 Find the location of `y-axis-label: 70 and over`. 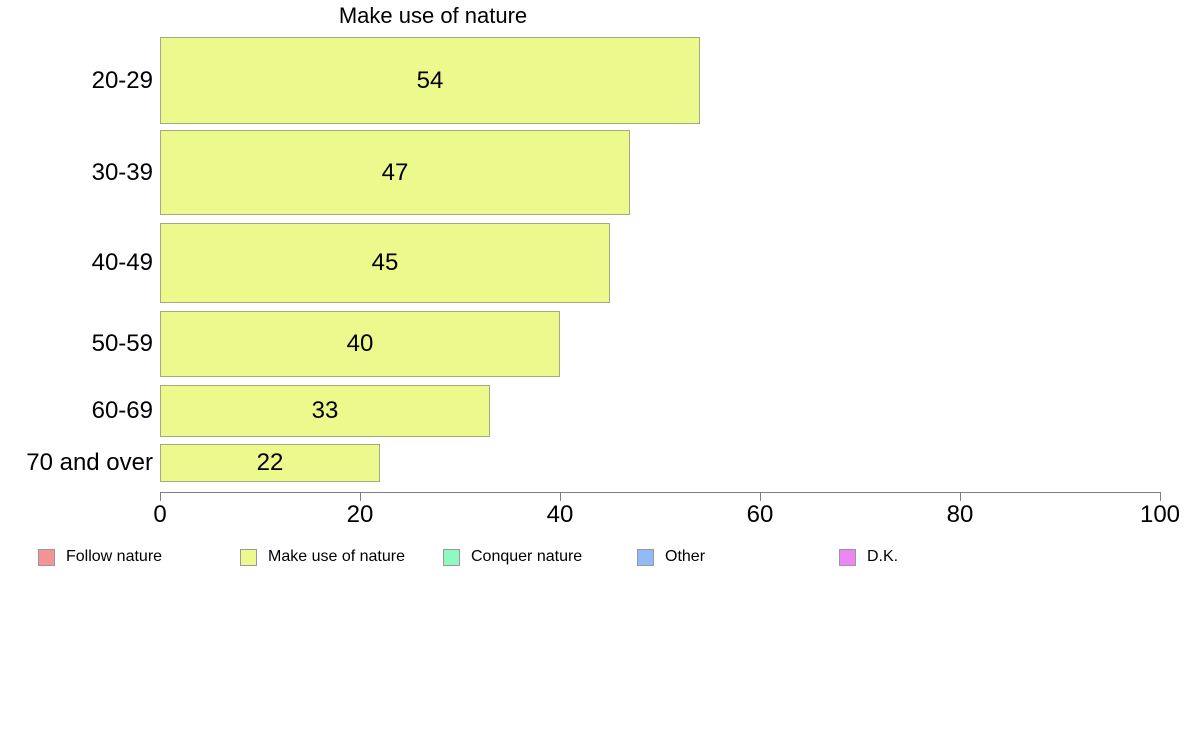

y-axis-label: 70 and over is located at coordinates (89, 462).